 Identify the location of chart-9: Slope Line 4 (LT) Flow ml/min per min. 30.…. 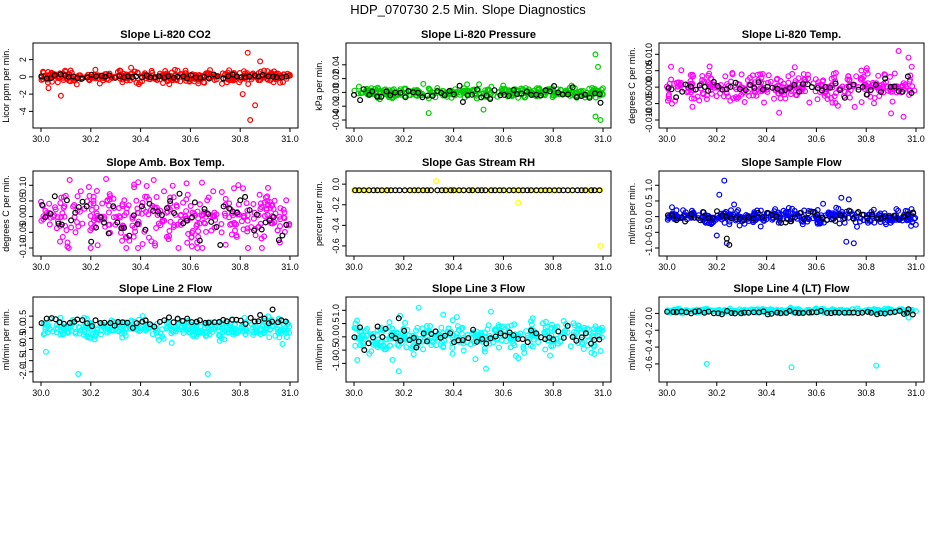
(776, 340).